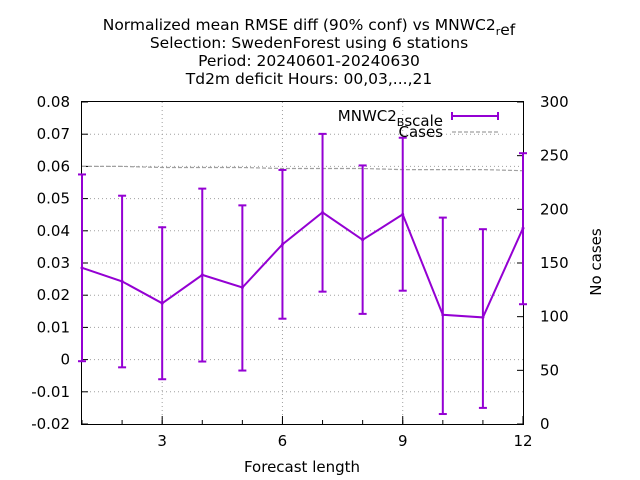 This screenshot has width=640, height=480. I want to click on y2-tick-label: 0, so click(545, 424).